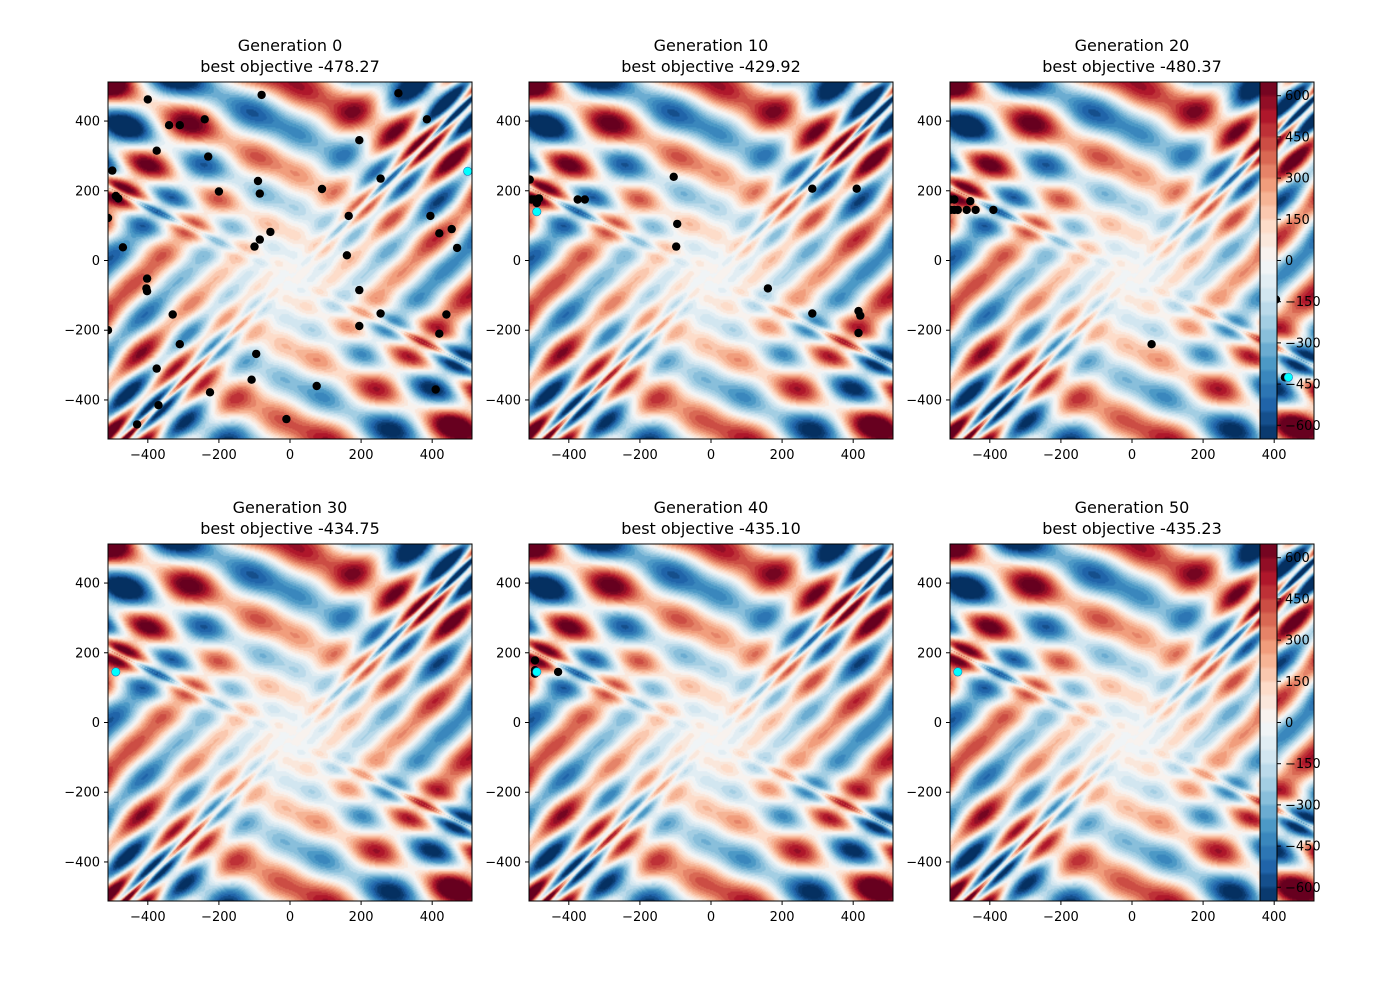 This screenshot has width=1400, height=1000. Describe the element at coordinates (1297, 220) in the screenshot. I see `colorbar-tick-label: 150` at that location.